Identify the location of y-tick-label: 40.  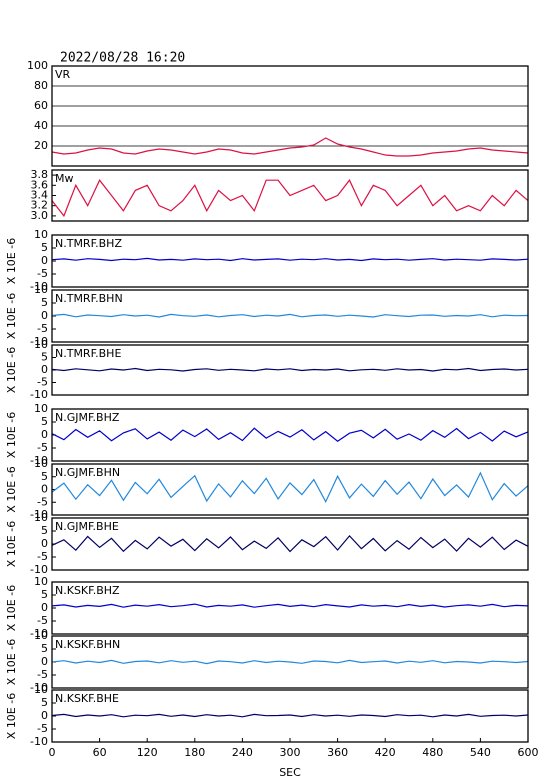
(41, 125).